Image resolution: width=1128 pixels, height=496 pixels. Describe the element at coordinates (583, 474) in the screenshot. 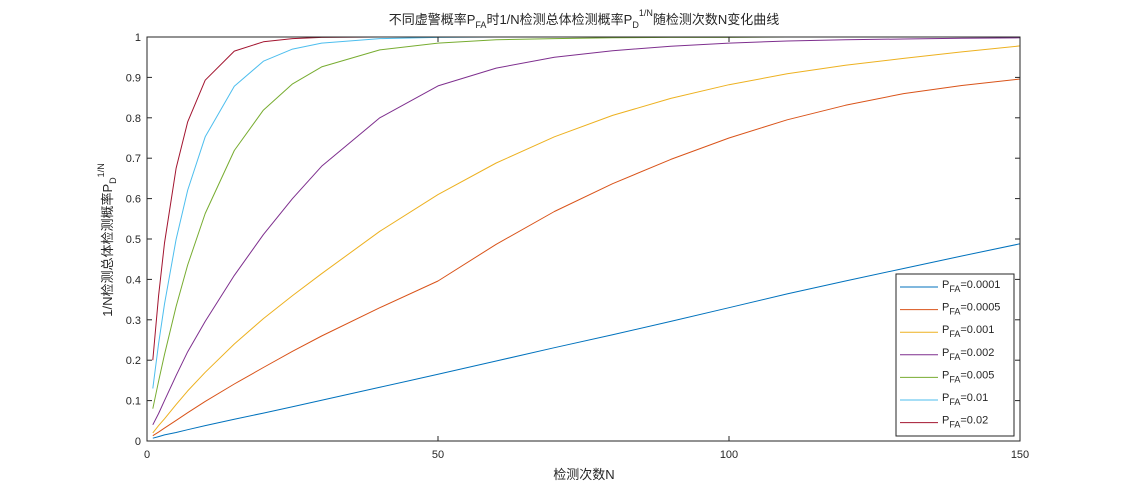

I see `x-axis-label: 检测次数N` at that location.